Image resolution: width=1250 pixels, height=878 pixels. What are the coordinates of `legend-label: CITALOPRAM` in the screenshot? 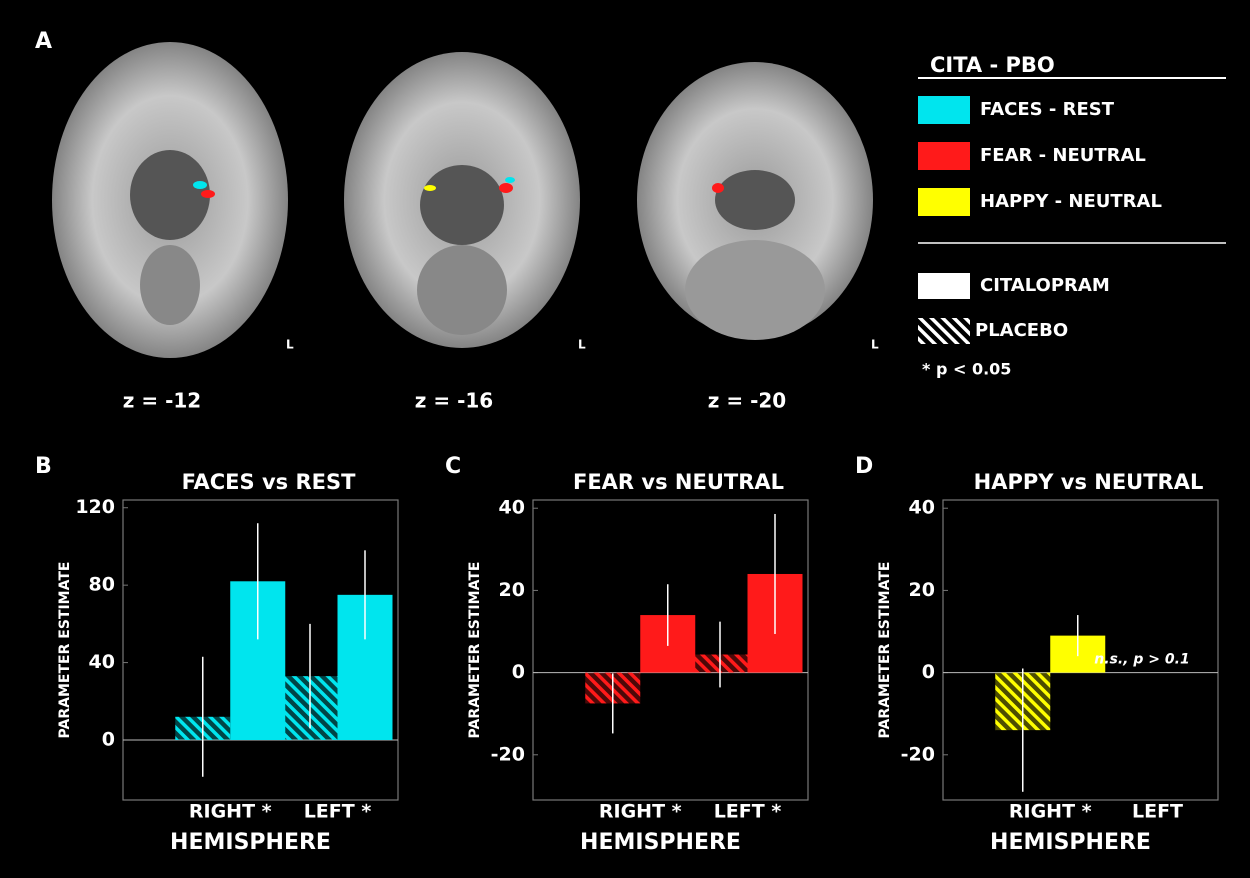 It's located at (1045, 285).